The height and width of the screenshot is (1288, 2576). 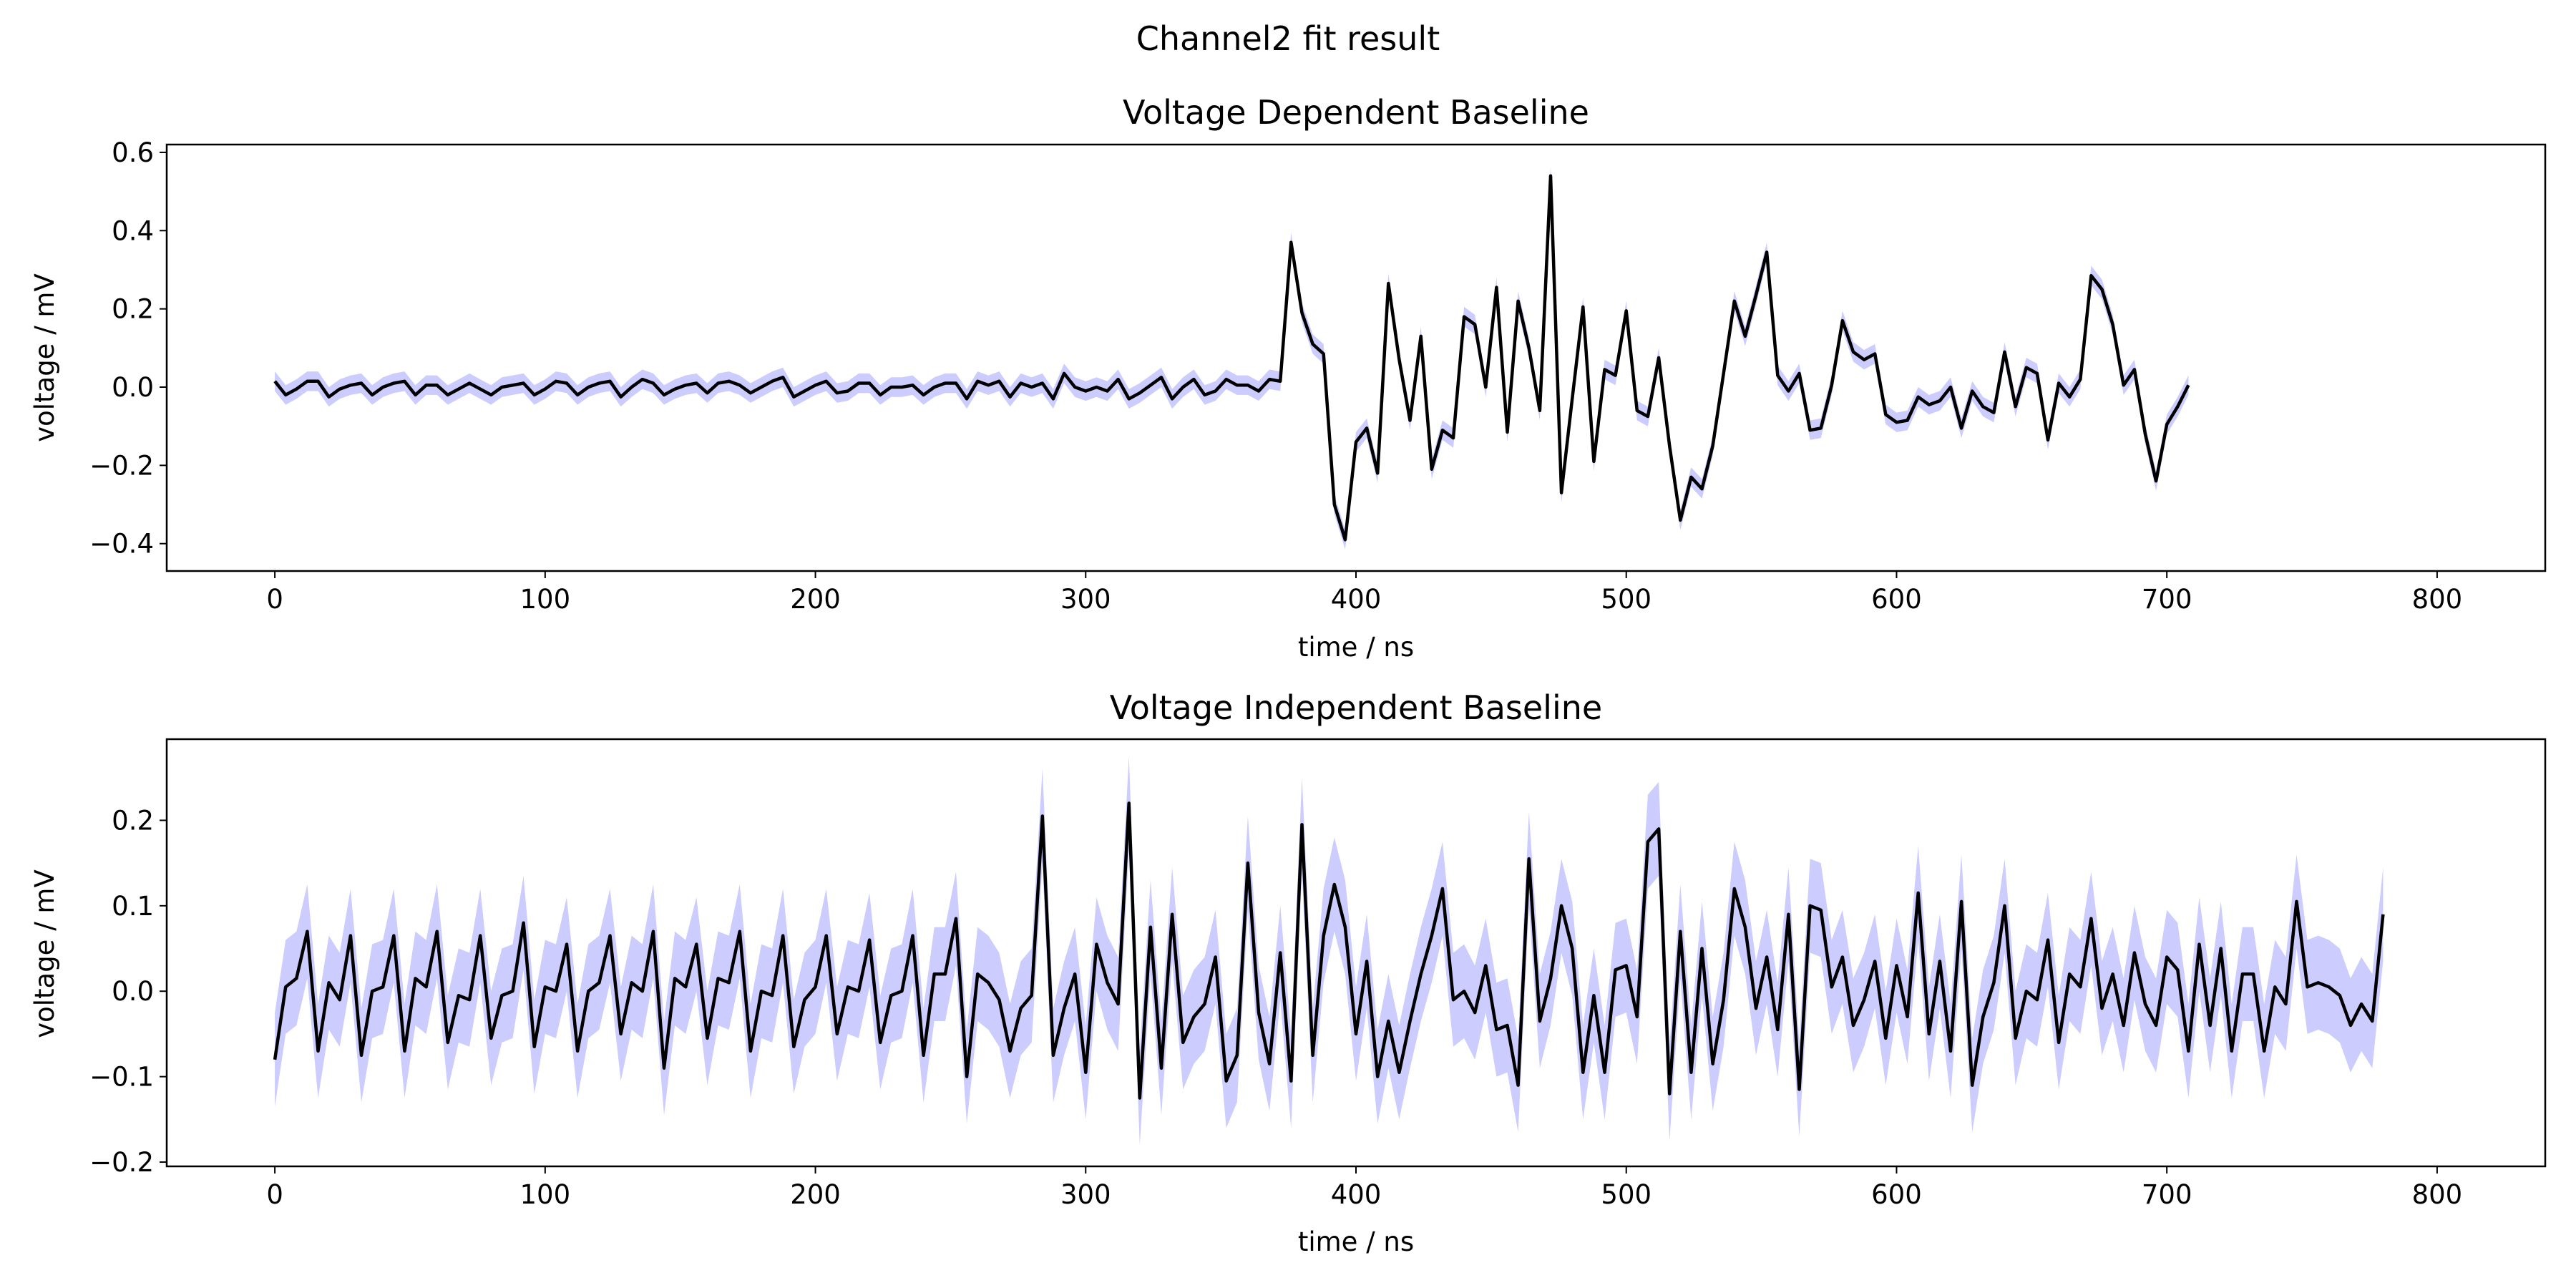 What do you see at coordinates (133, 230) in the screenshot?
I see `y-tick-label: 0.4` at bounding box center [133, 230].